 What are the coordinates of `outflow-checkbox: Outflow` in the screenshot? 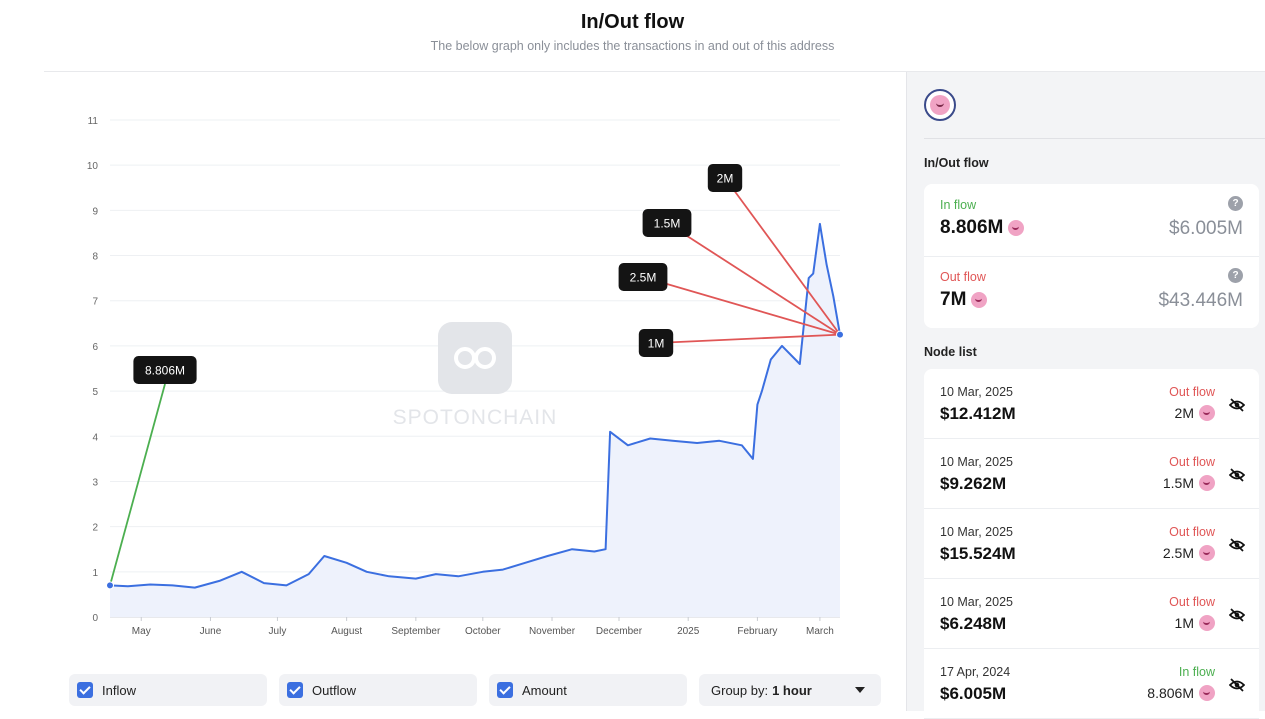 It's located at (378, 690).